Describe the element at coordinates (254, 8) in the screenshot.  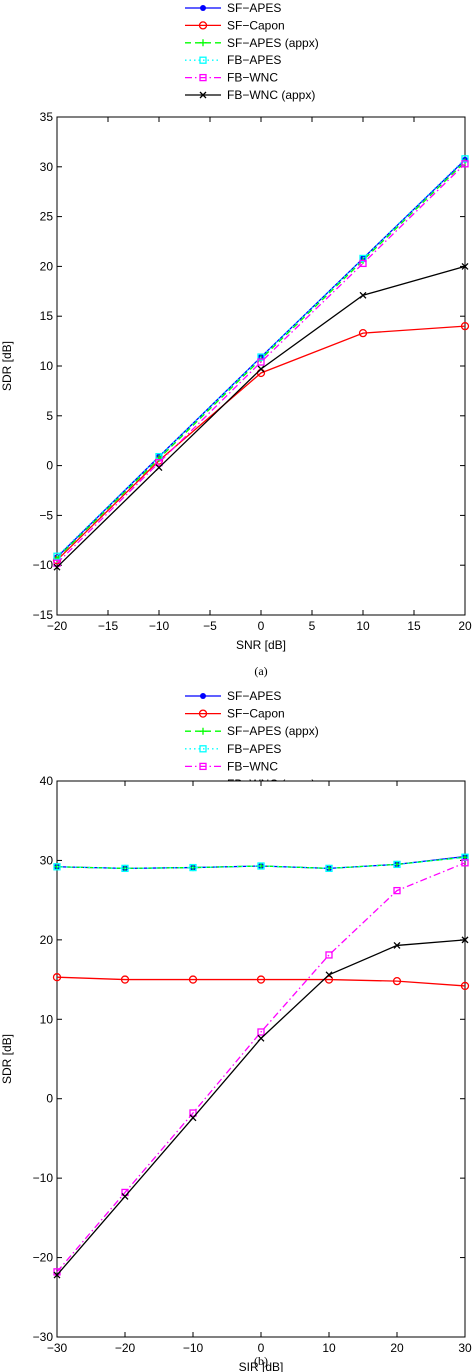
I see `legend-label: SF−APES` at that location.